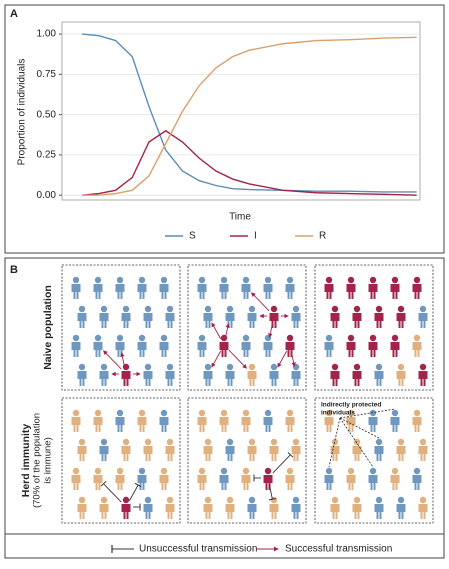  What do you see at coordinates (47, 114) in the screenshot?
I see `y-tick-label: 0.50` at bounding box center [47, 114].